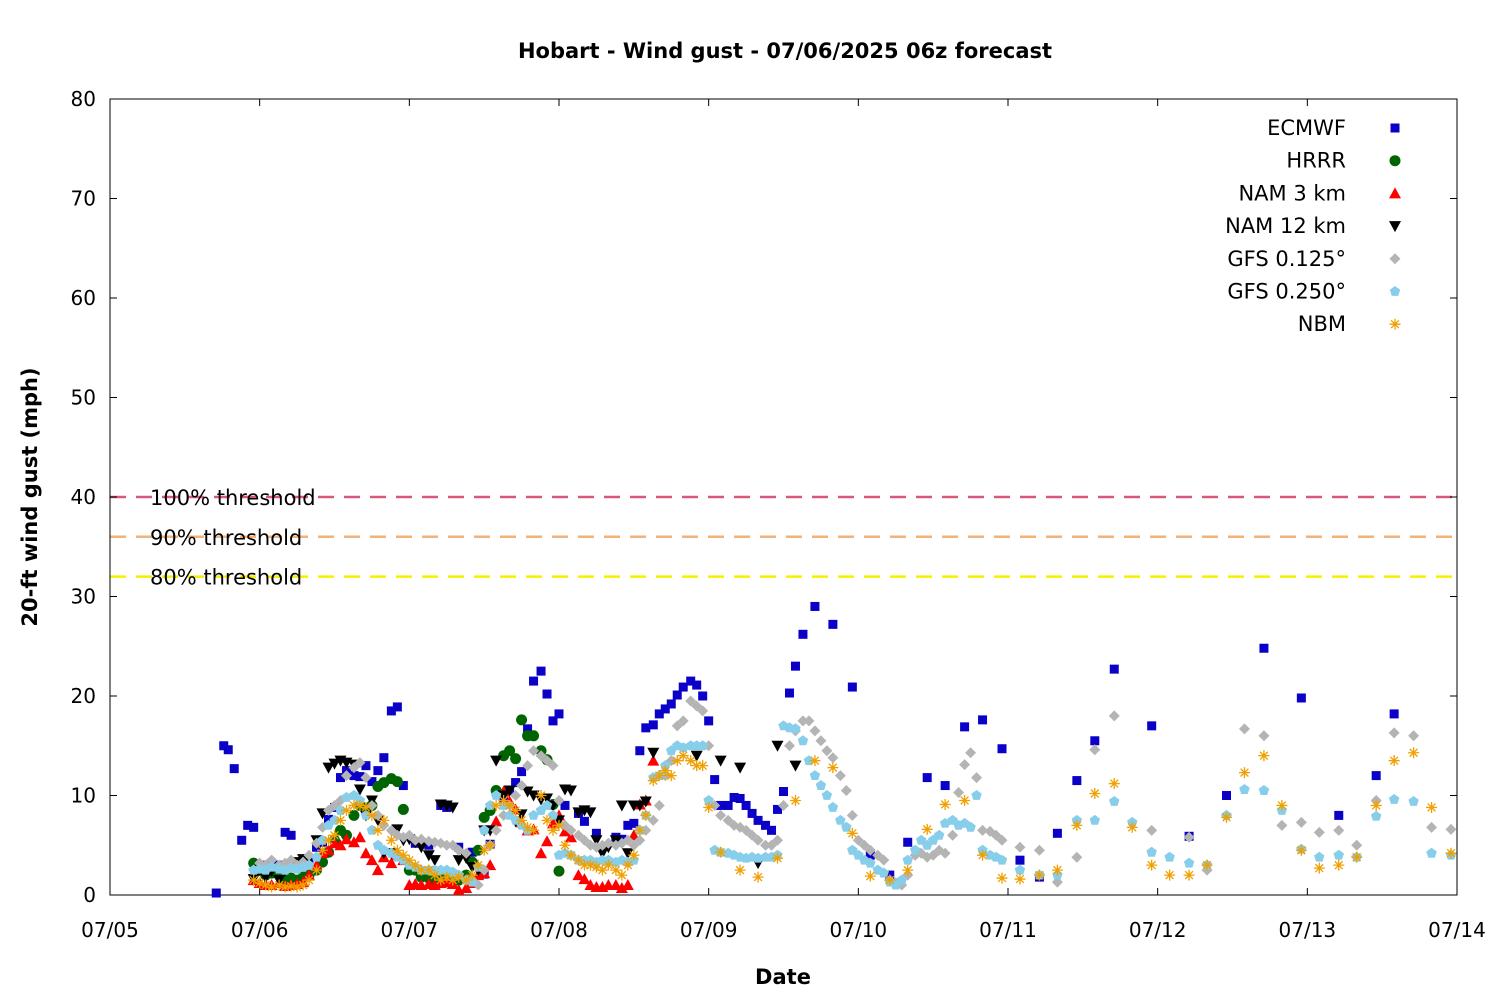 This screenshot has height=1000, width=1500. Describe the element at coordinates (233, 498) in the screenshot. I see `threshold-label: 100% threshold` at that location.